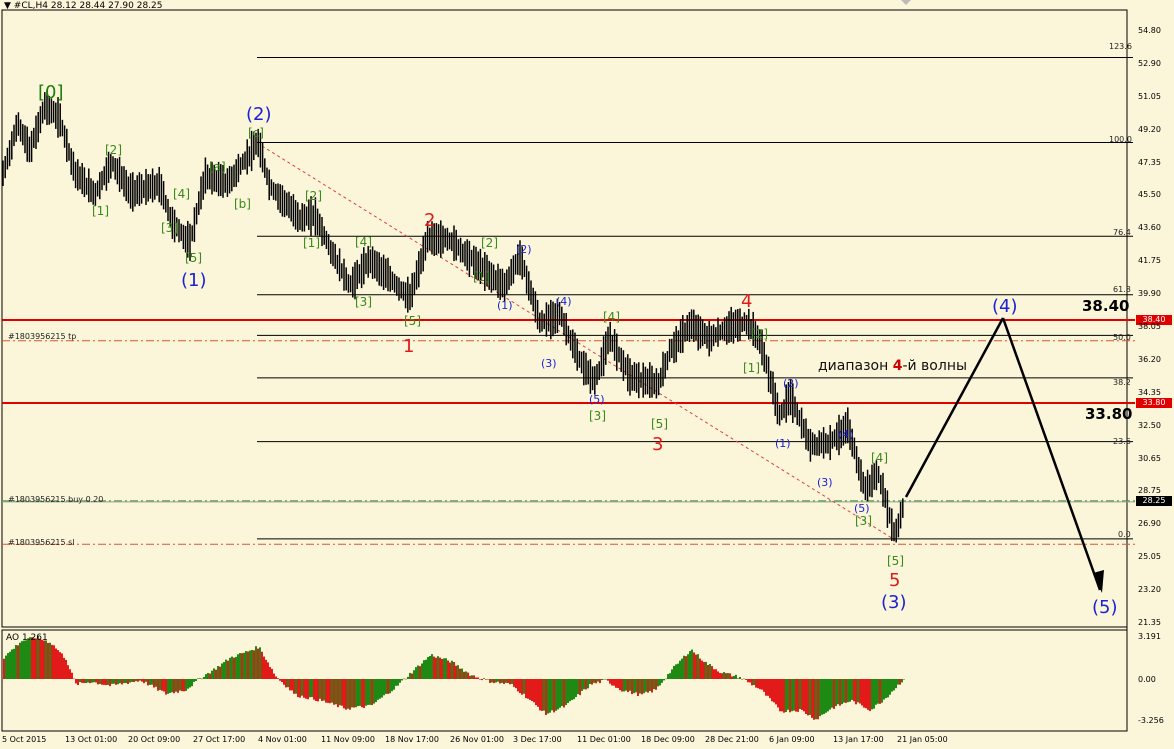 The image size is (1174, 749). I want to click on arrow-head-icon, so click(1098, 581).